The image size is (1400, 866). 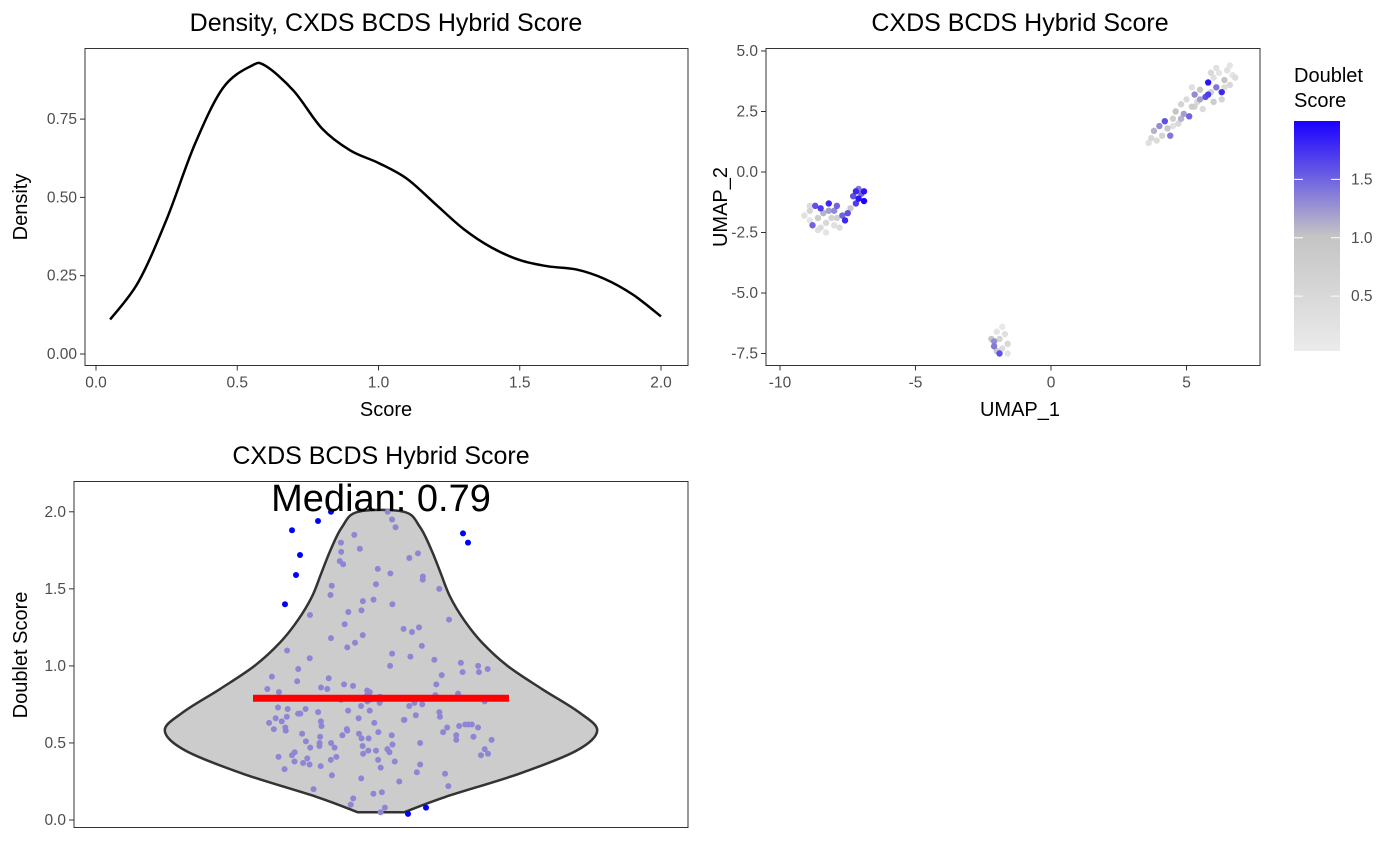 I want to click on violin-y-title: Doublet Score, so click(x=21, y=655).